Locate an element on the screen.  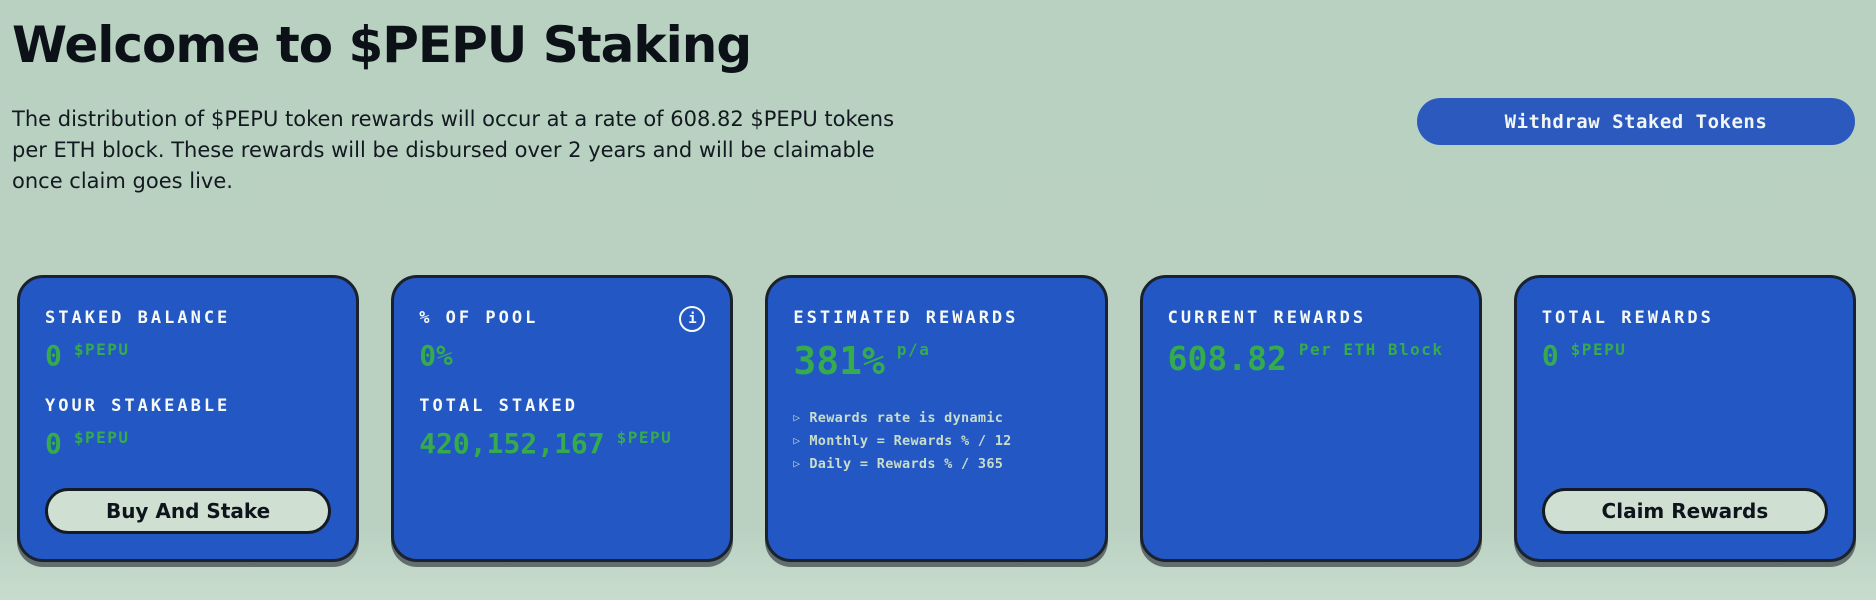
rewards-note: ▷ Daily = Rewards % / 365 is located at coordinates (936, 464).